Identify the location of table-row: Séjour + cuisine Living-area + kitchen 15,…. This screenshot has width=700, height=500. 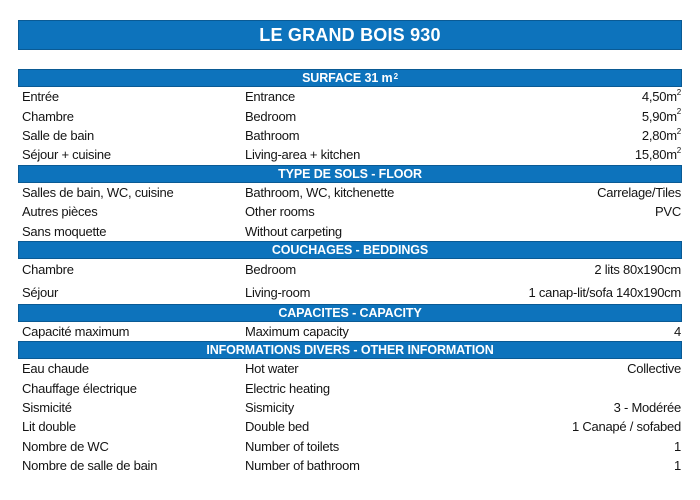
(350, 154).